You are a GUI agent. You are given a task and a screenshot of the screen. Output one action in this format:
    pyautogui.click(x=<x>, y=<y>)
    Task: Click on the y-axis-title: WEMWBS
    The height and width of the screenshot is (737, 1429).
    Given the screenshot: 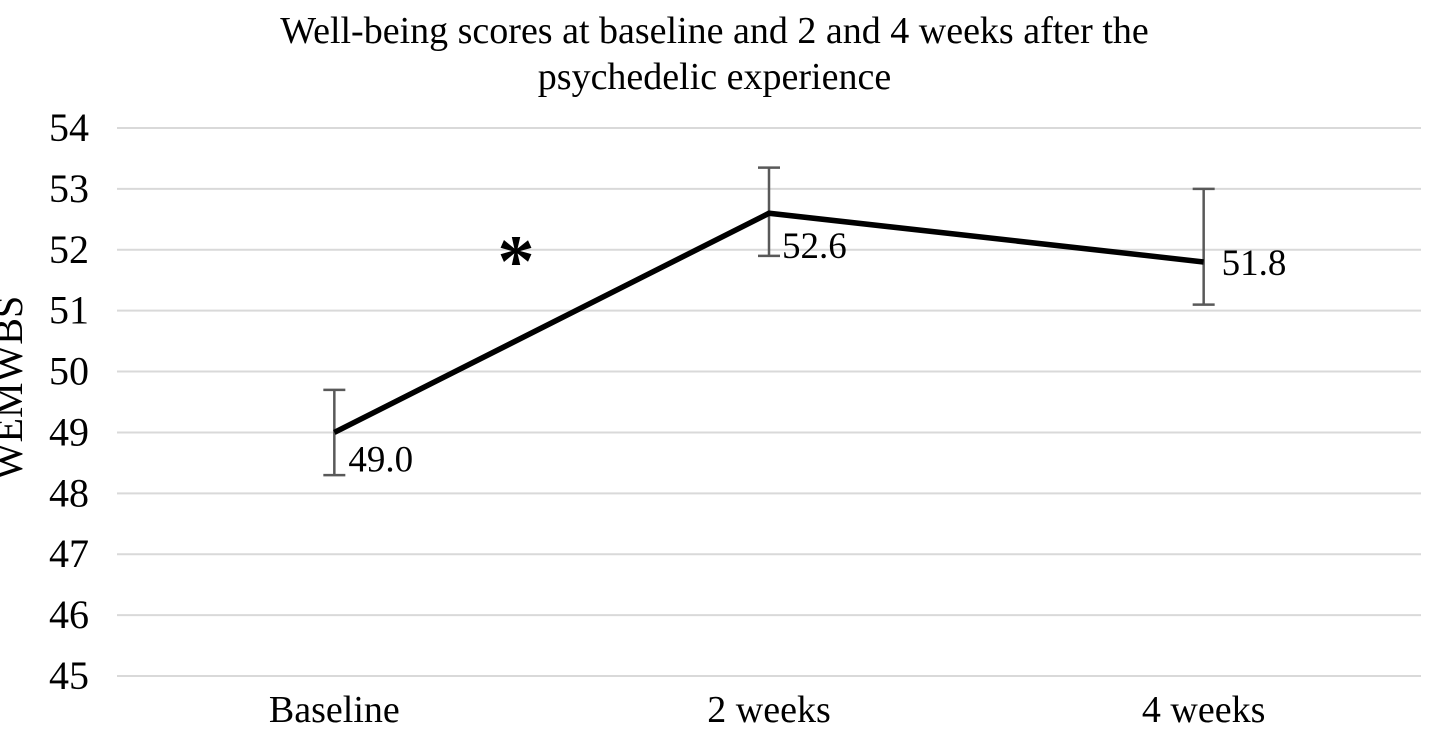 What is the action you would take?
    pyautogui.click(x=15, y=388)
    